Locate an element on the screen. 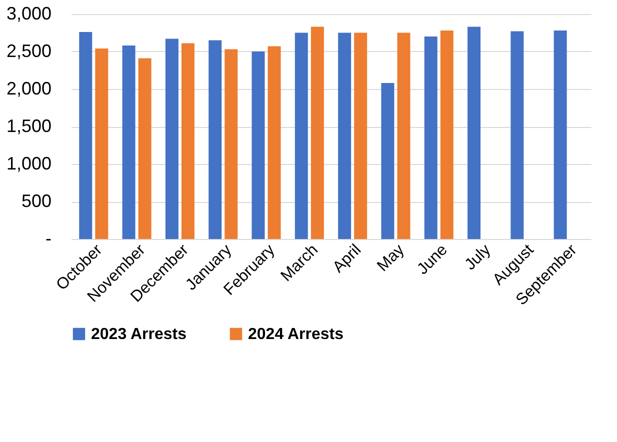 This screenshot has width=617, height=442. legend-label: 2024 Arrests is located at coordinates (296, 334).